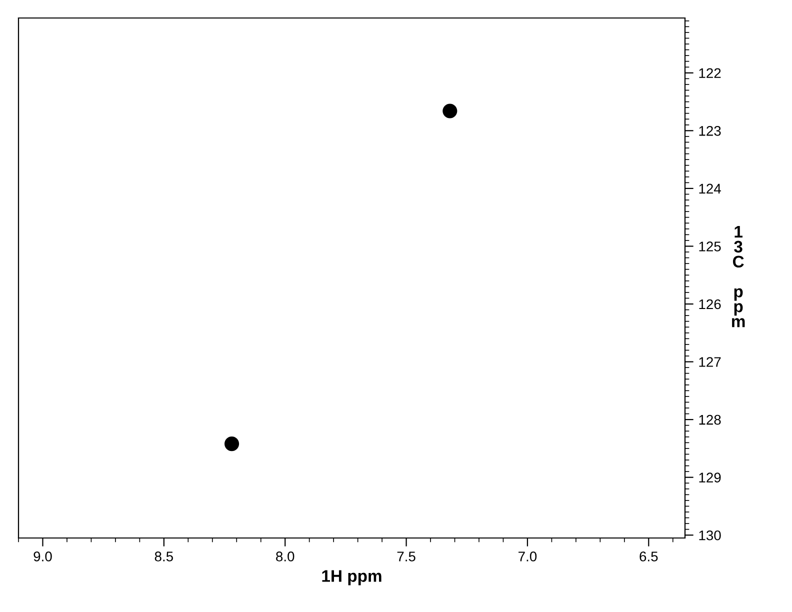  I want to click on y-tick-label: 130, so click(710, 535).